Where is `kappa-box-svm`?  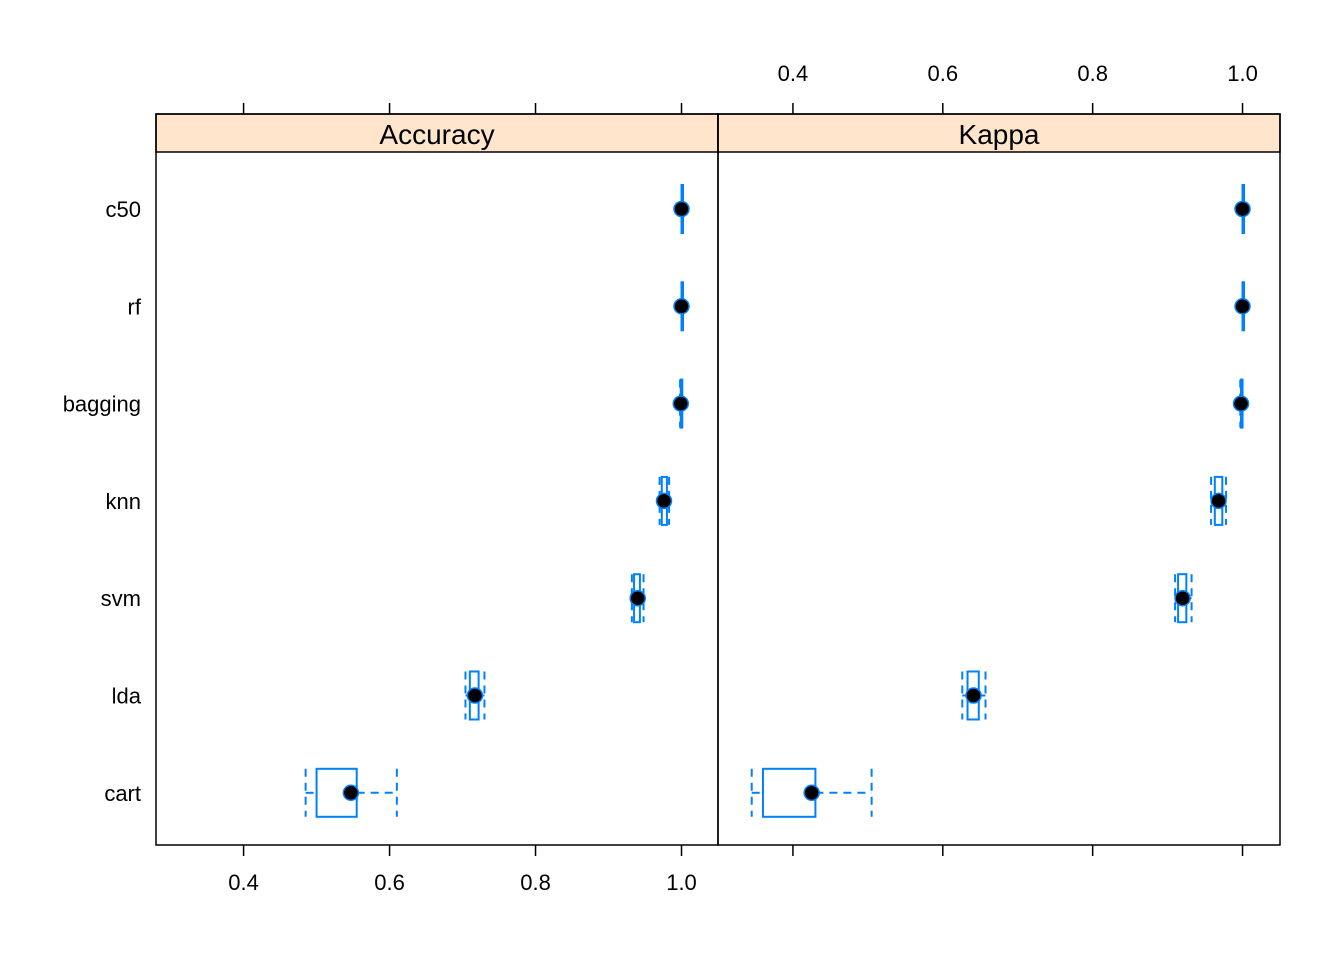 kappa-box-svm is located at coordinates (1183, 598).